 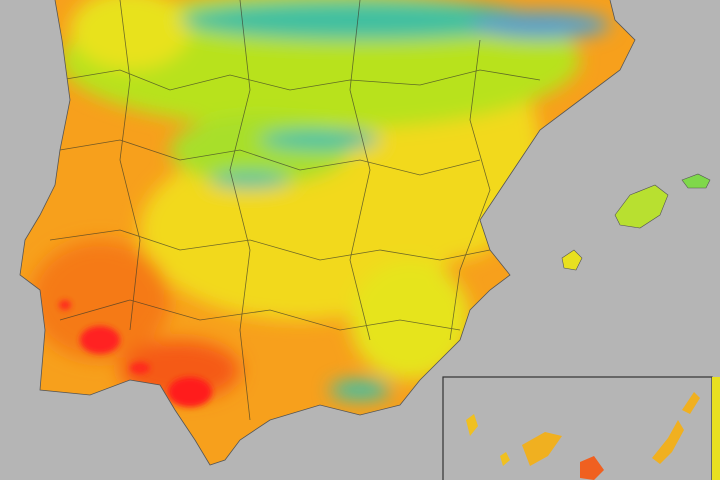 I want to click on zone-blue, so click(x=540, y=25).